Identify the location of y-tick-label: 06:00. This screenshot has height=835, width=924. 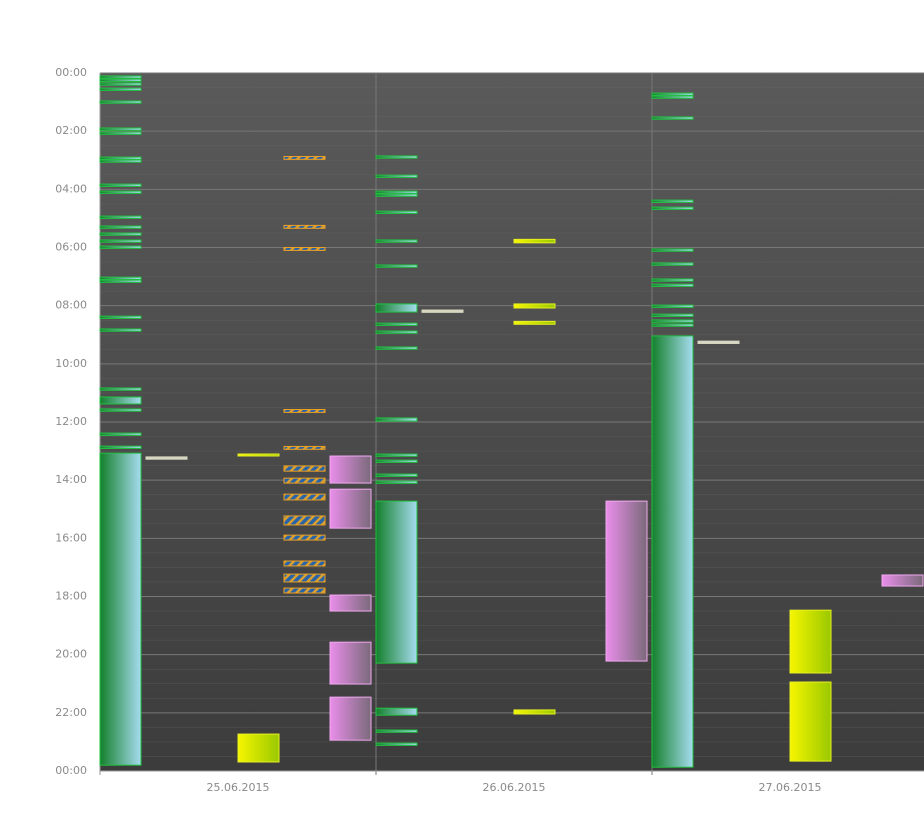
(71, 247).